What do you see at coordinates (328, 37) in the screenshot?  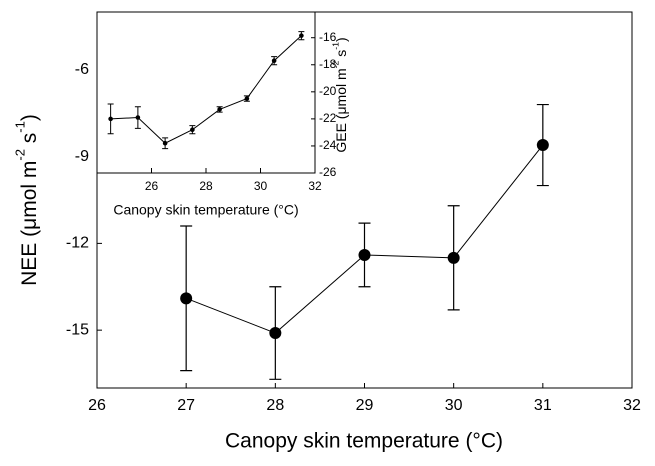 I see `y-tick-label: -16` at bounding box center [328, 37].